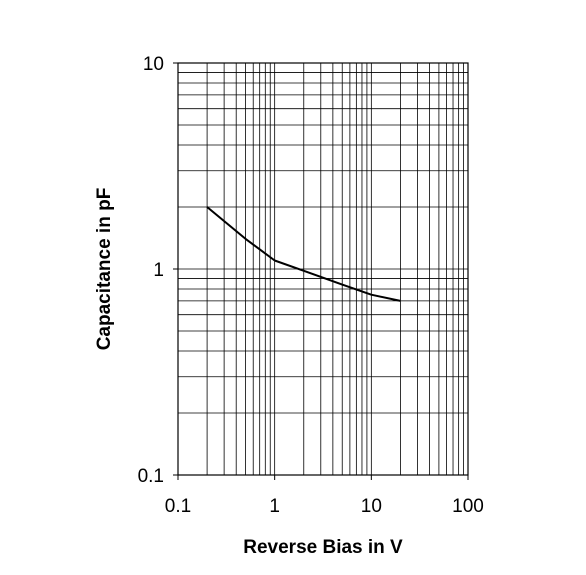 Image resolution: width=586 pixels, height=575 pixels. Describe the element at coordinates (324, 506) in the screenshot. I see `x-tick-labels: 0.1 1 10 100` at that location.